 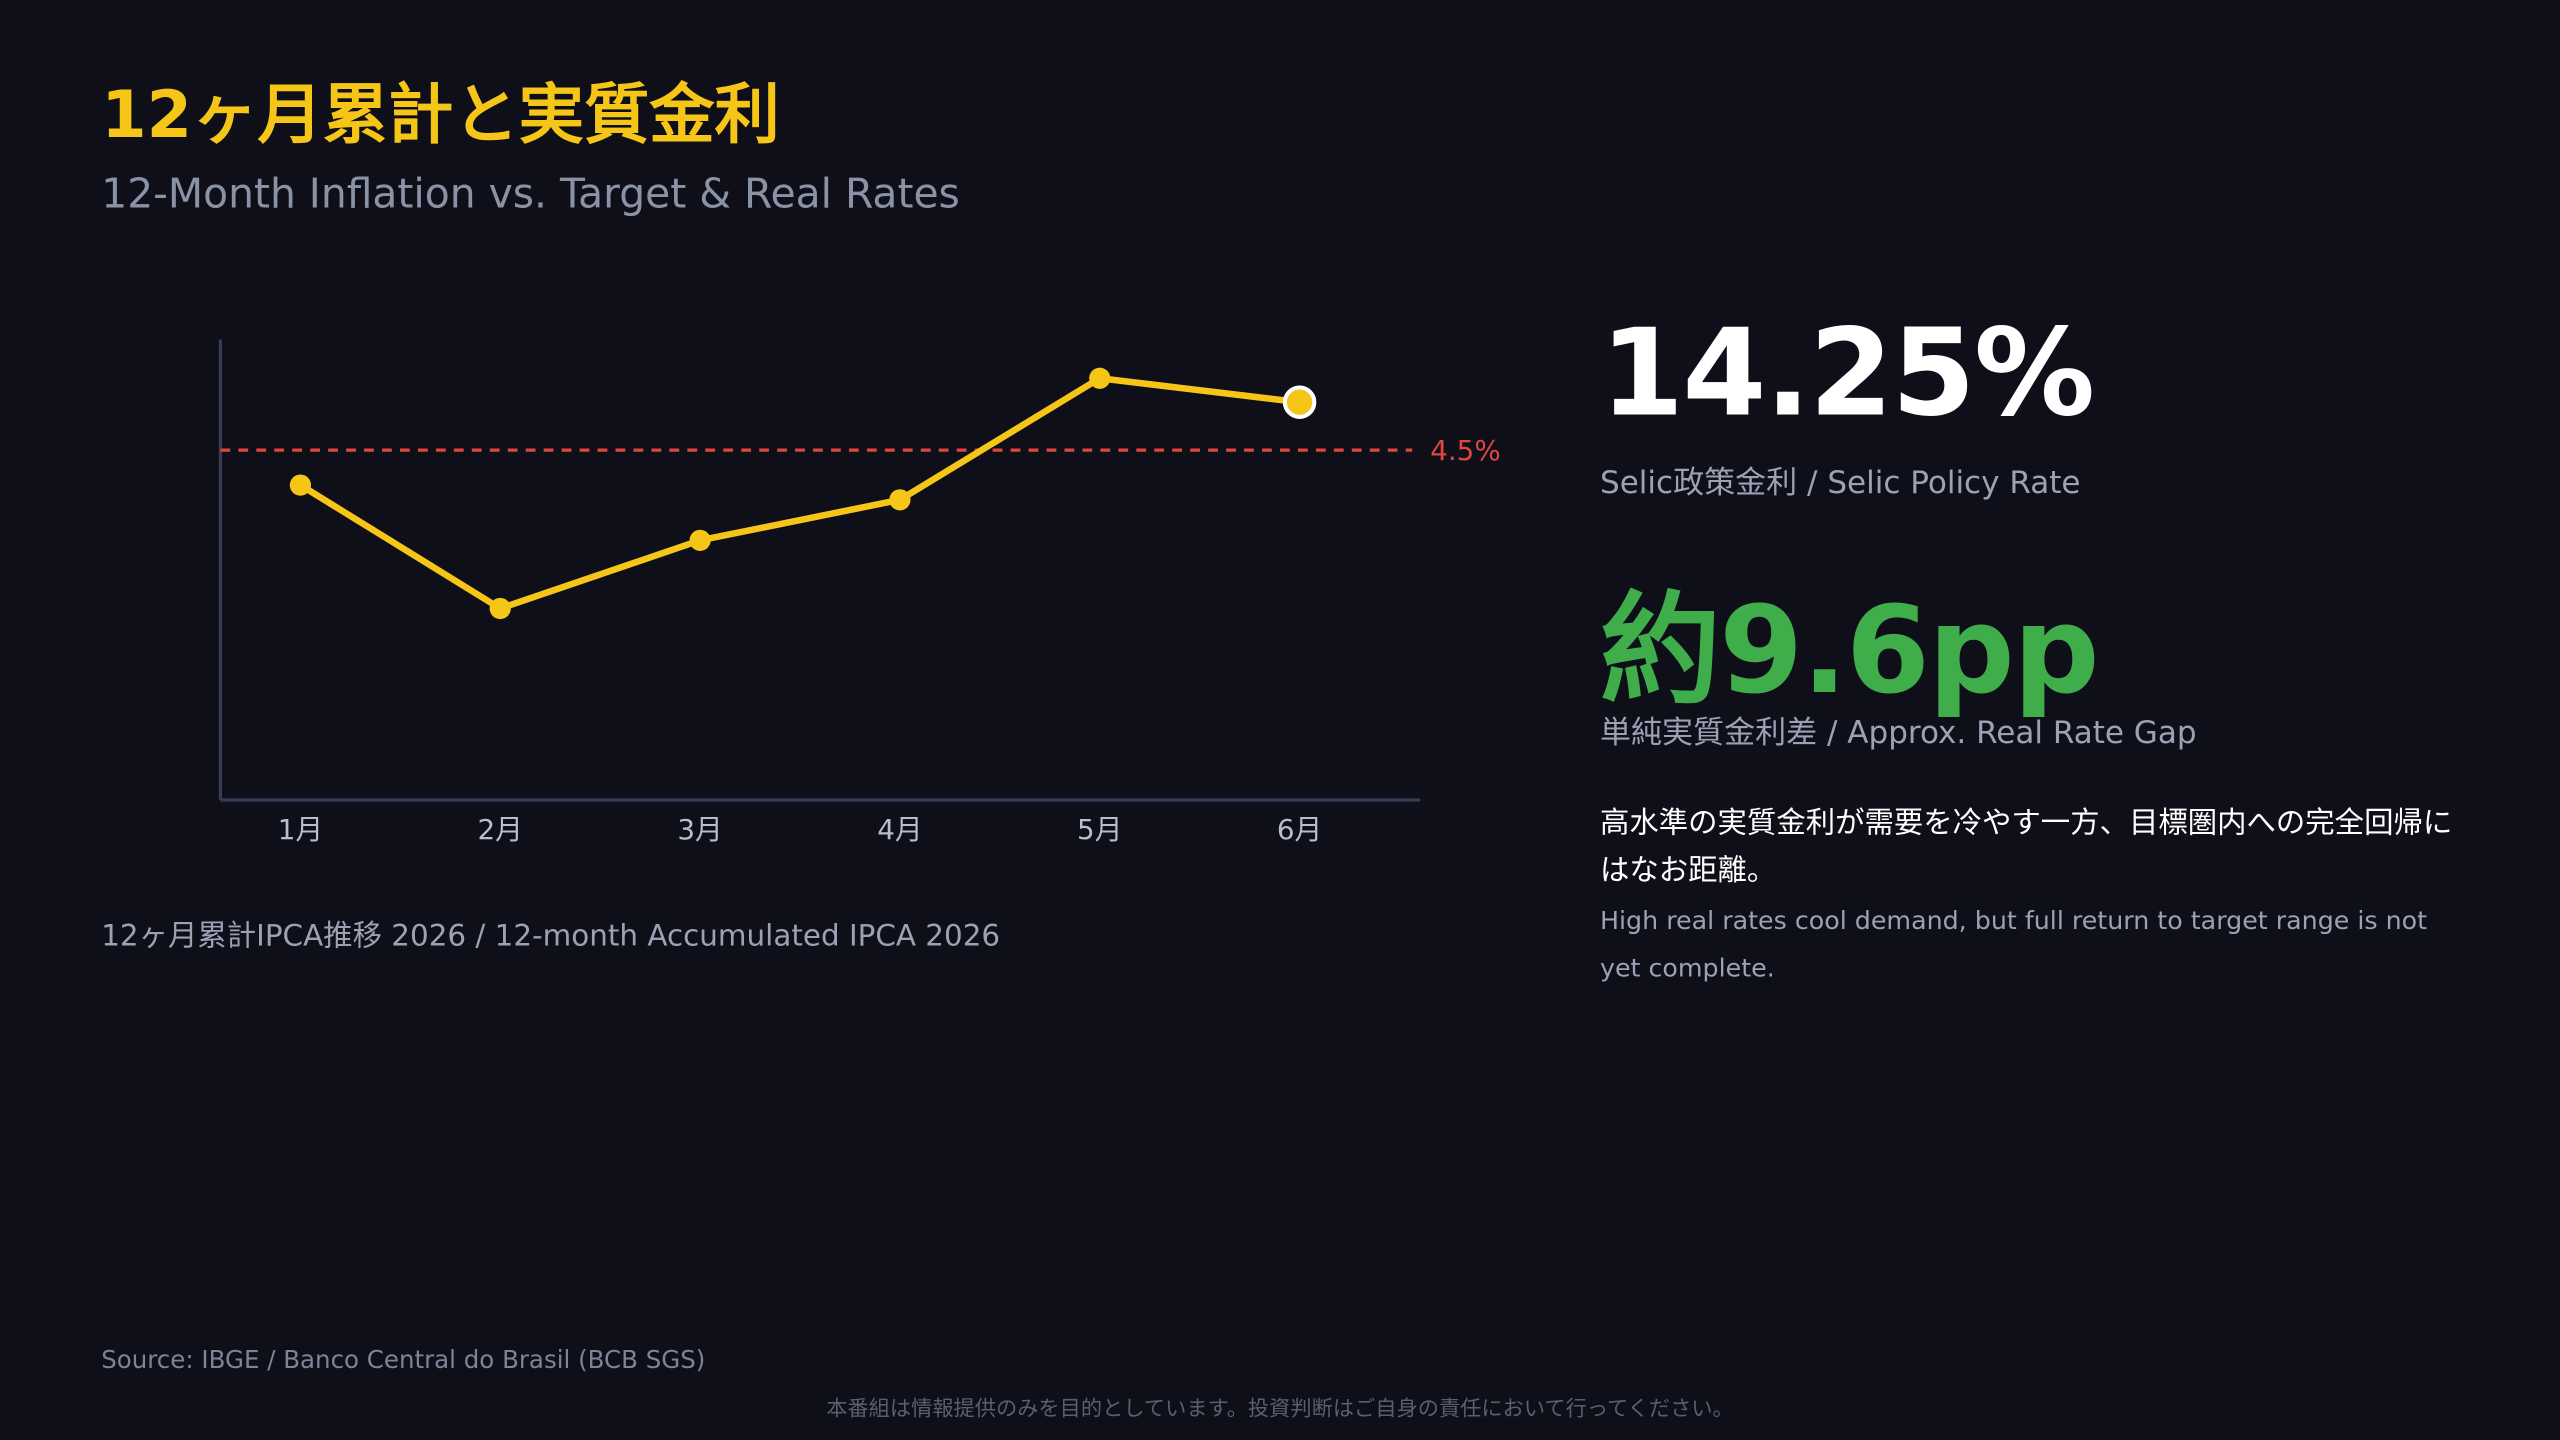 What do you see at coordinates (2026, 847) in the screenshot?
I see `note-text: 高水準の実質金利が需要を冷やす一方、目標圏内への完全回帰にはなお距離。` at bounding box center [2026, 847].